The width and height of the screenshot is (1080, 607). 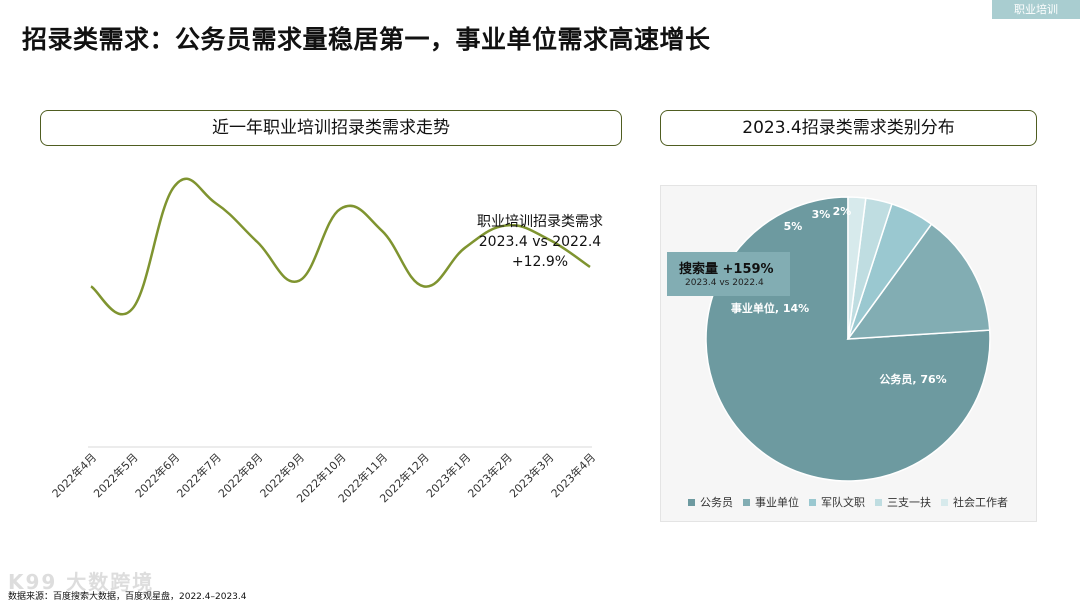 I want to click on pie-legend: 公务员 事业单位 军队文职 三支一扶 社会工作者, so click(x=858, y=502).